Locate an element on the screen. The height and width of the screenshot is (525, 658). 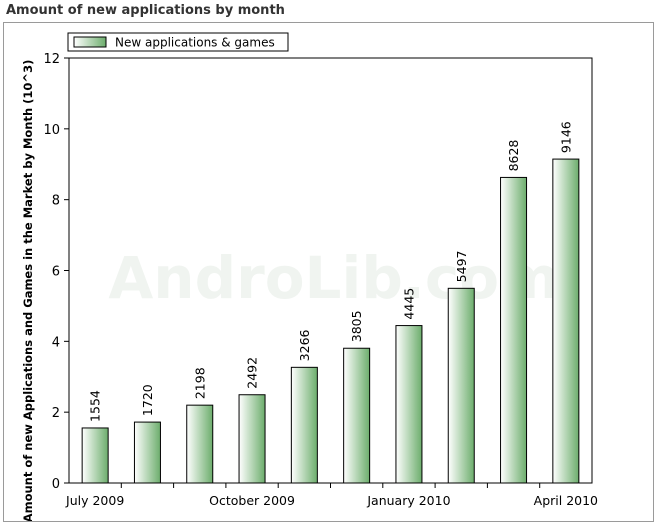
bar-value-label: 3805 is located at coordinates (356, 326).